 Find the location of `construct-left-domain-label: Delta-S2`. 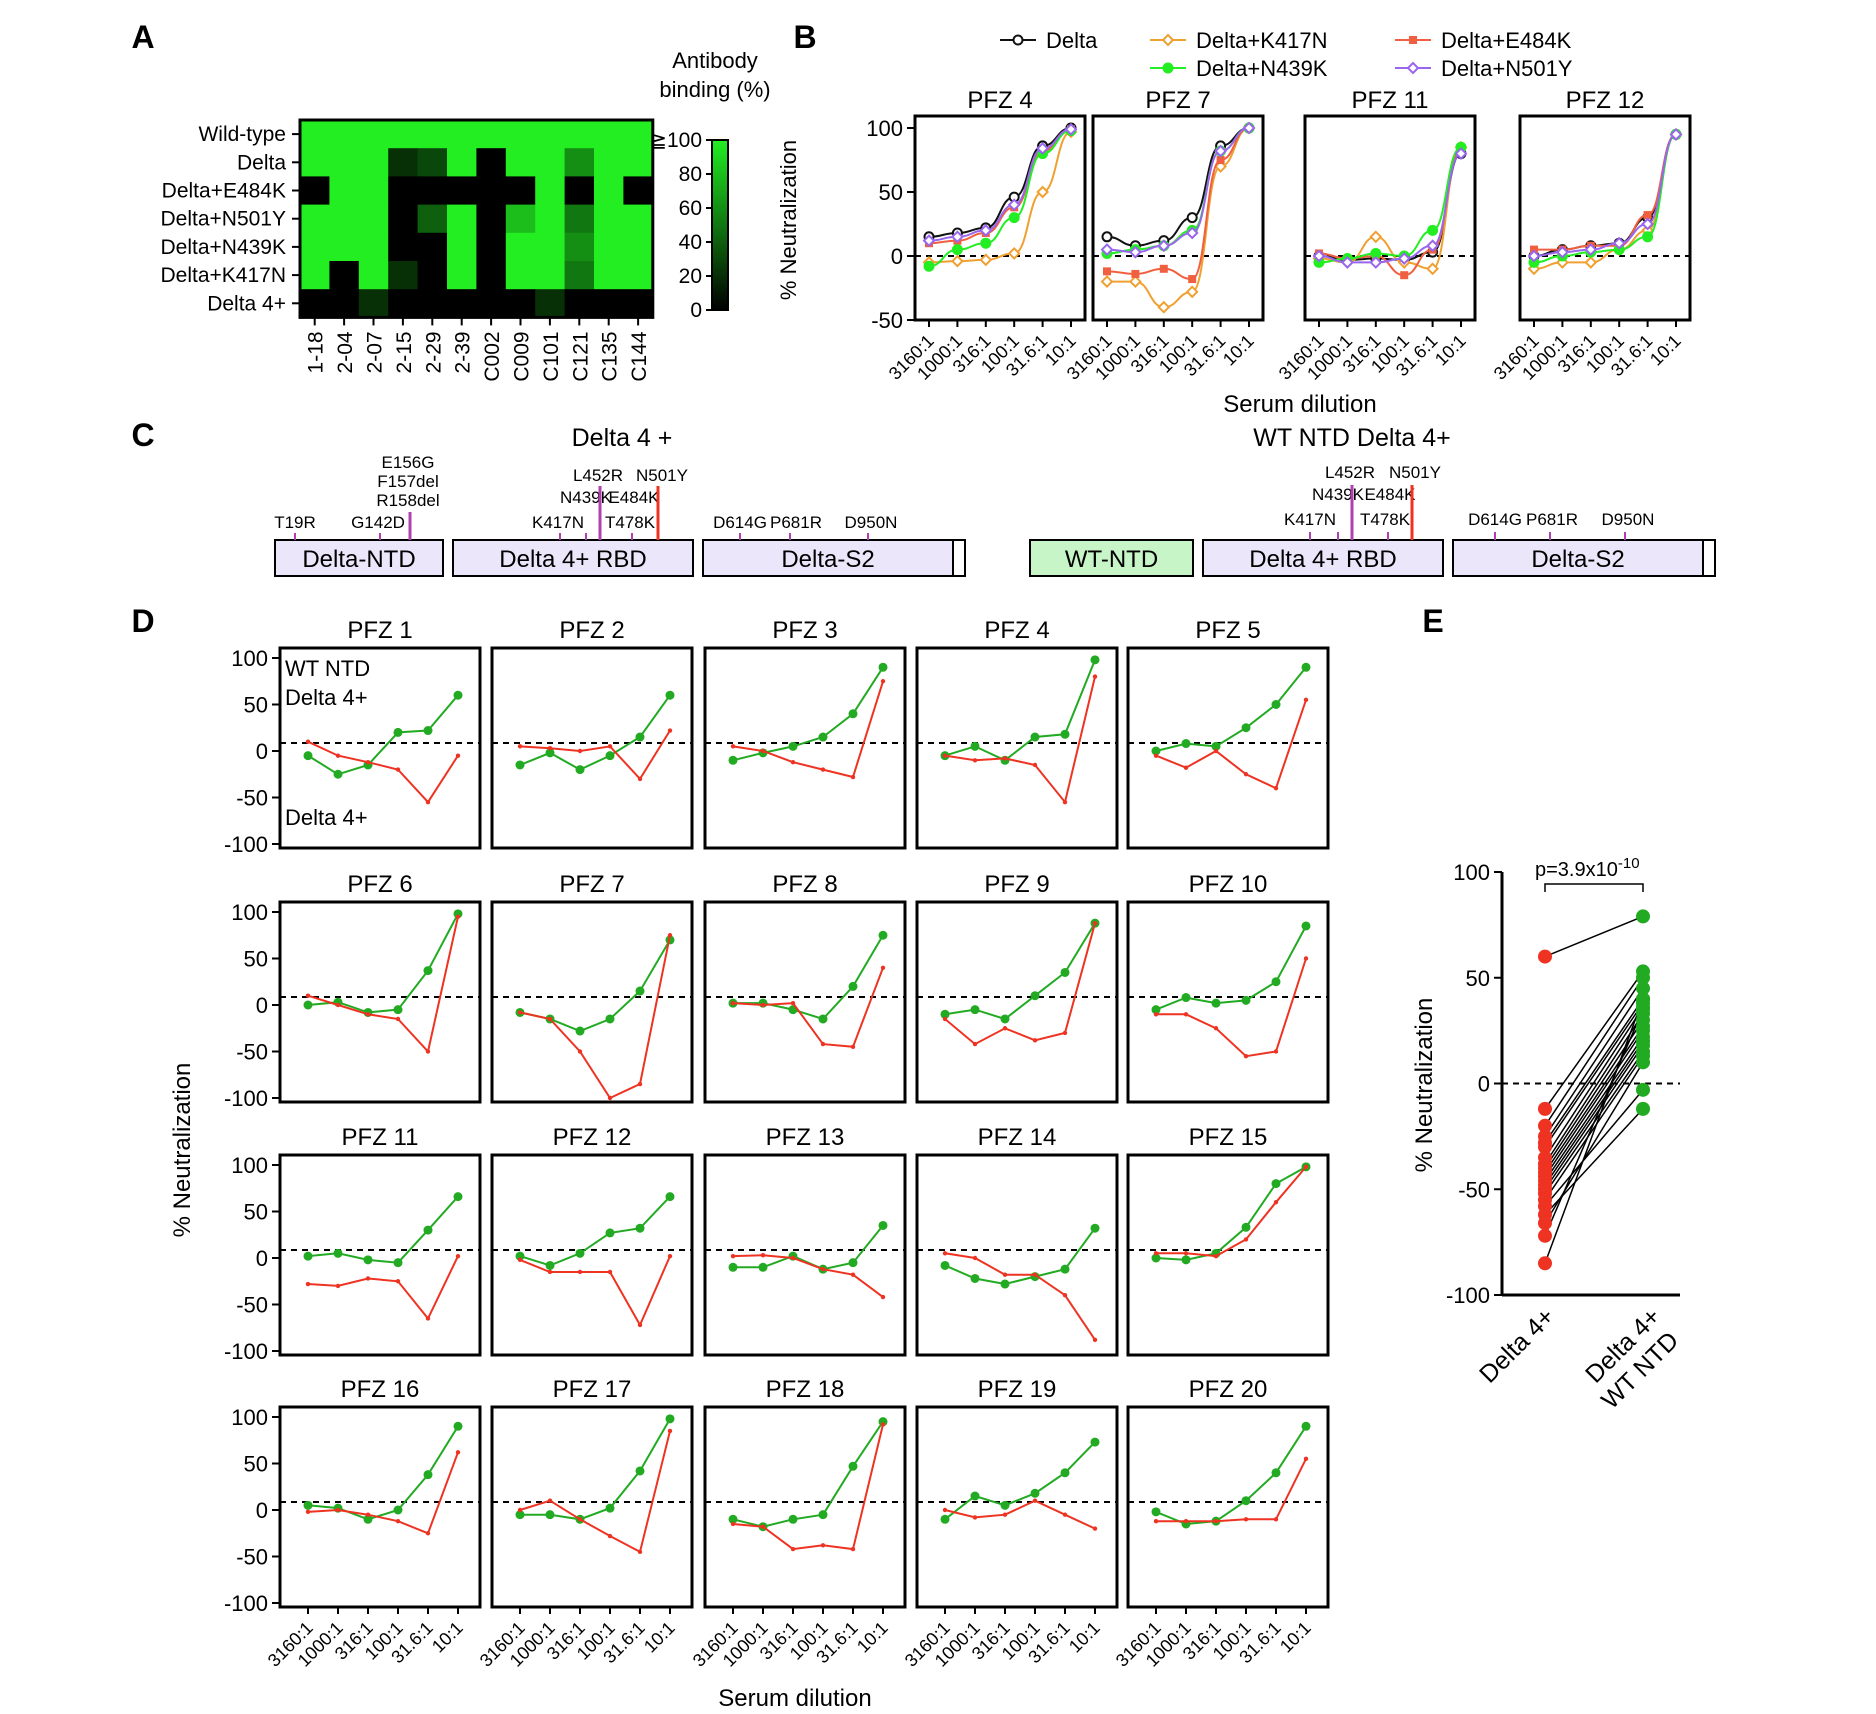

construct-left-domain-label: Delta-S2 is located at coordinates (827, 559).